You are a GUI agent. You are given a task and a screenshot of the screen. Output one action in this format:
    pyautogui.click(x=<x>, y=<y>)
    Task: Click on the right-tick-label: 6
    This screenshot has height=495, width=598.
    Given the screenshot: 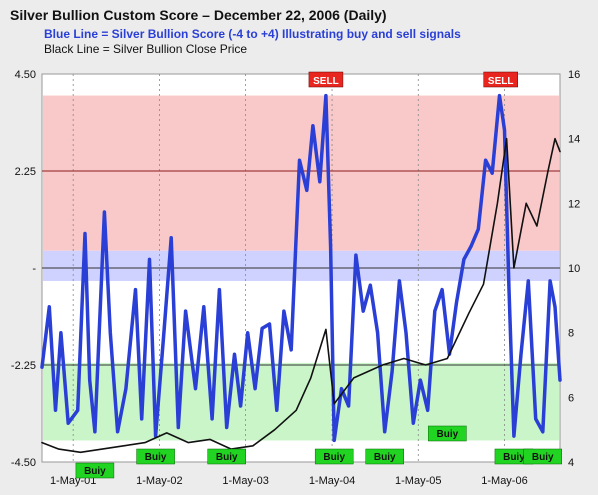 What is the action you would take?
    pyautogui.click(x=571, y=398)
    